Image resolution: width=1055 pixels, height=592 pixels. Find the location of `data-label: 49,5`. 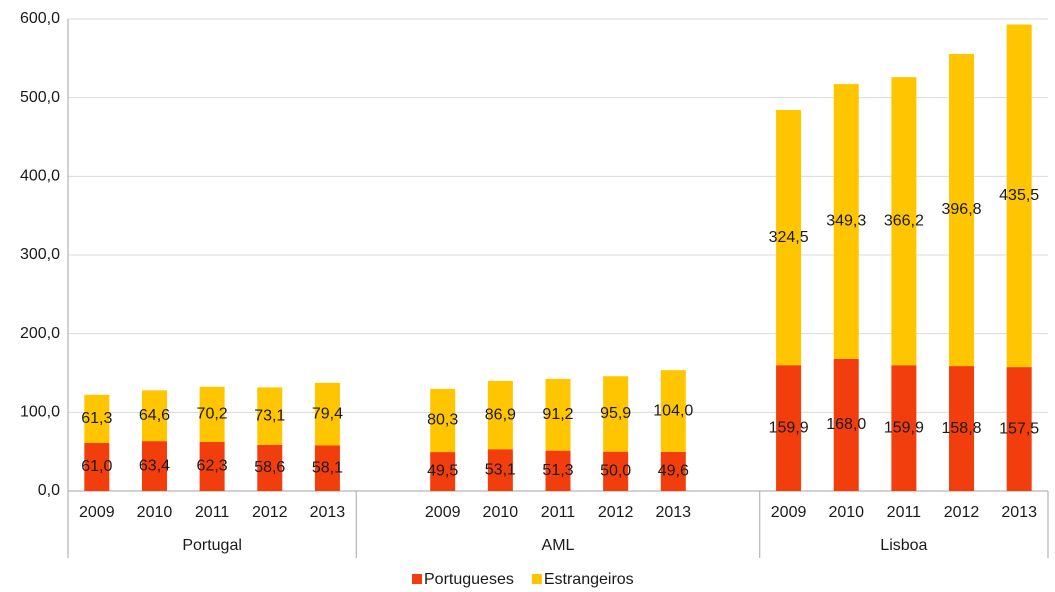

data-label: 49,5 is located at coordinates (442, 471).